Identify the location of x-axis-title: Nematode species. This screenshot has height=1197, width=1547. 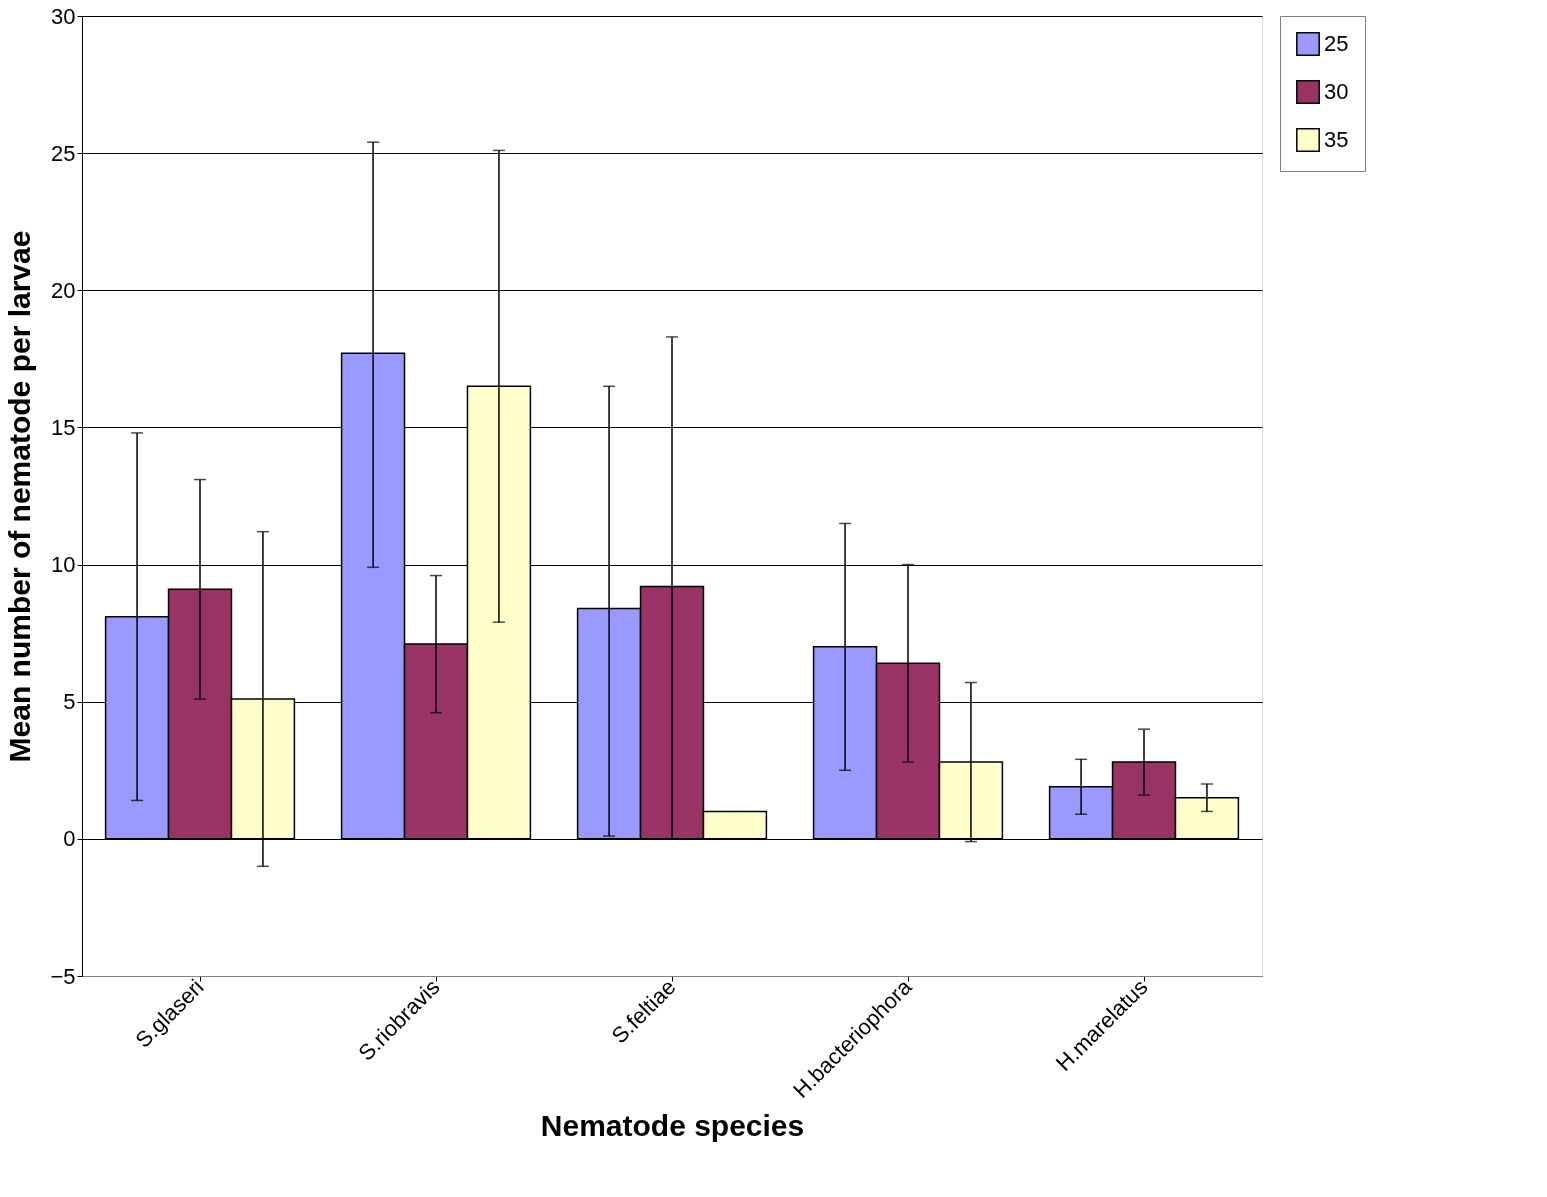
(672, 1125).